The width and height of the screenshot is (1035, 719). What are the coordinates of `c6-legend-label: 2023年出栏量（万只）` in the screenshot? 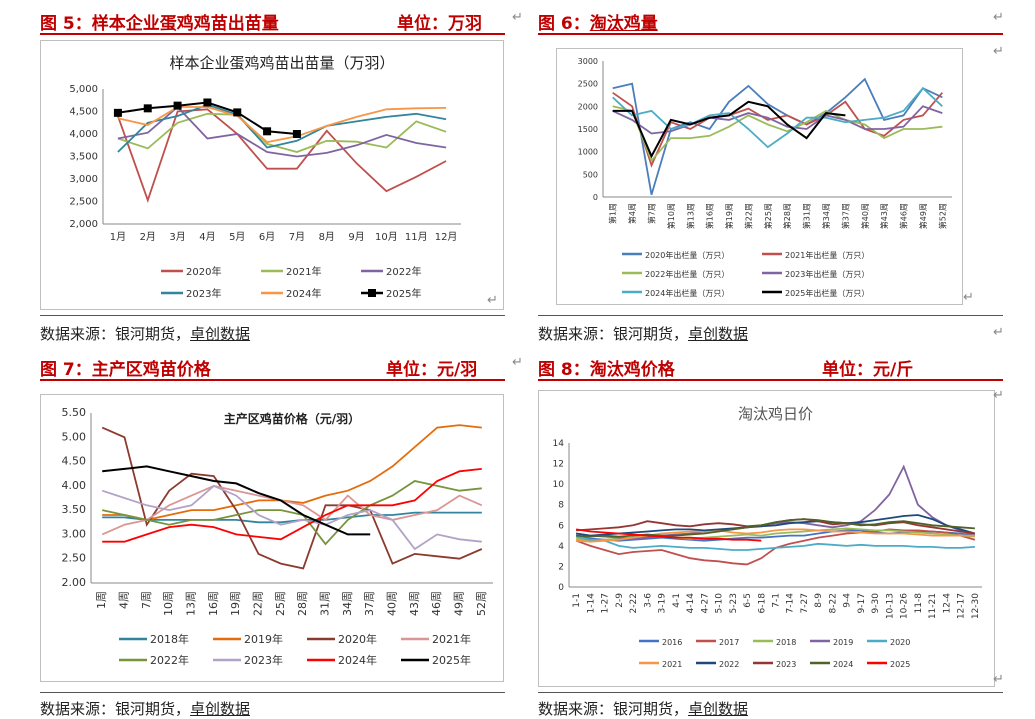 It's located at (827, 274).